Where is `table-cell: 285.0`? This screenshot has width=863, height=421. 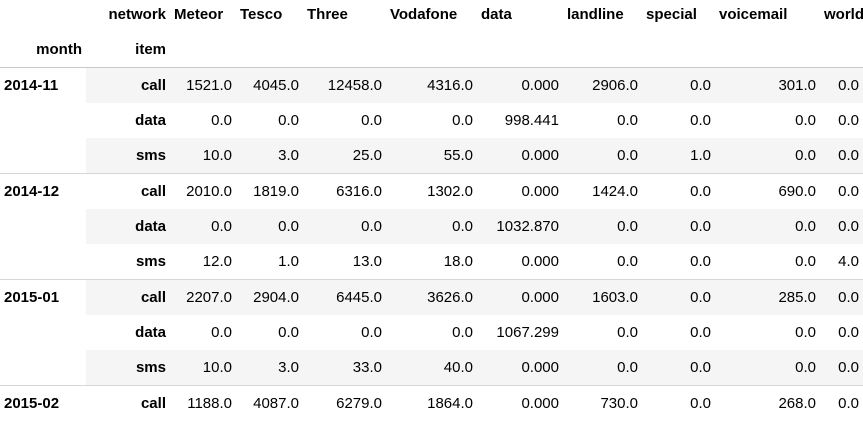 table-cell: 285.0 is located at coordinates (767, 298).